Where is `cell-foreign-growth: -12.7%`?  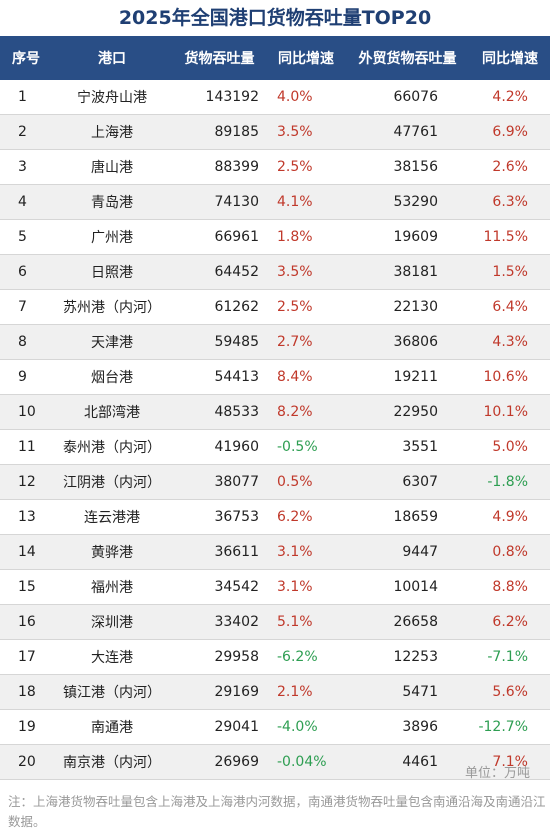 cell-foreign-growth: -12.7% is located at coordinates (510, 727).